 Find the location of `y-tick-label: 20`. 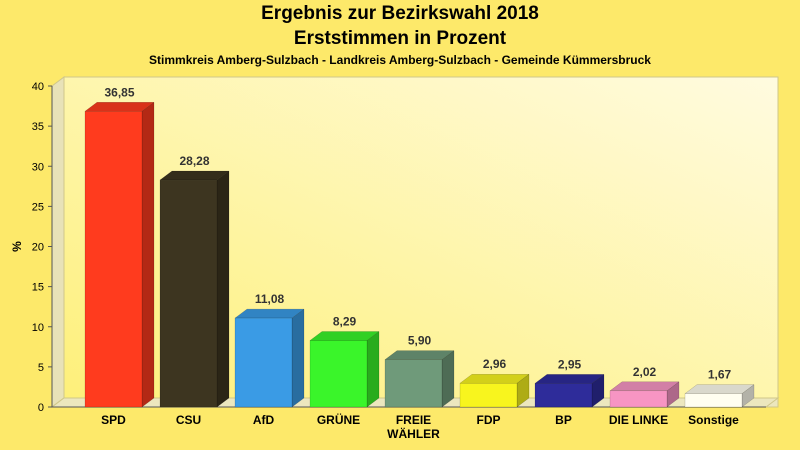

y-tick-label: 20 is located at coordinates (38, 248).